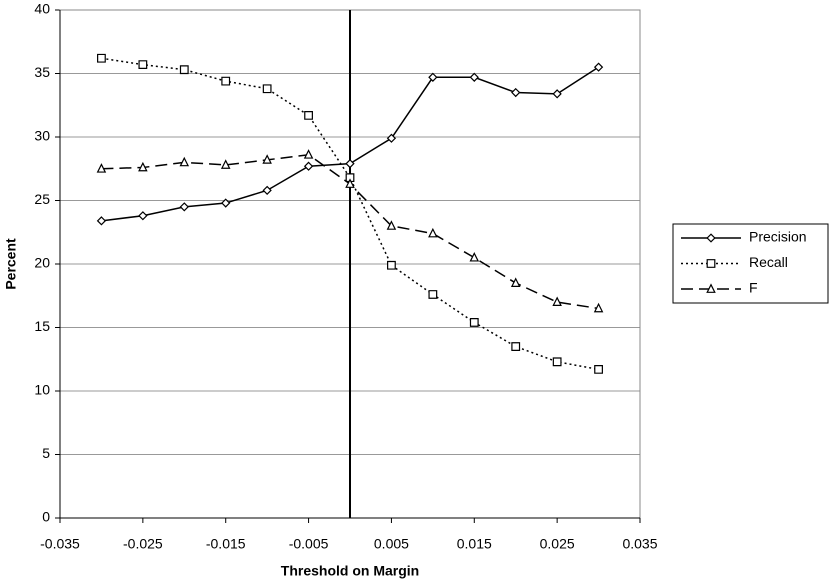  I want to click on y-tick-label: 40, so click(42, 9).